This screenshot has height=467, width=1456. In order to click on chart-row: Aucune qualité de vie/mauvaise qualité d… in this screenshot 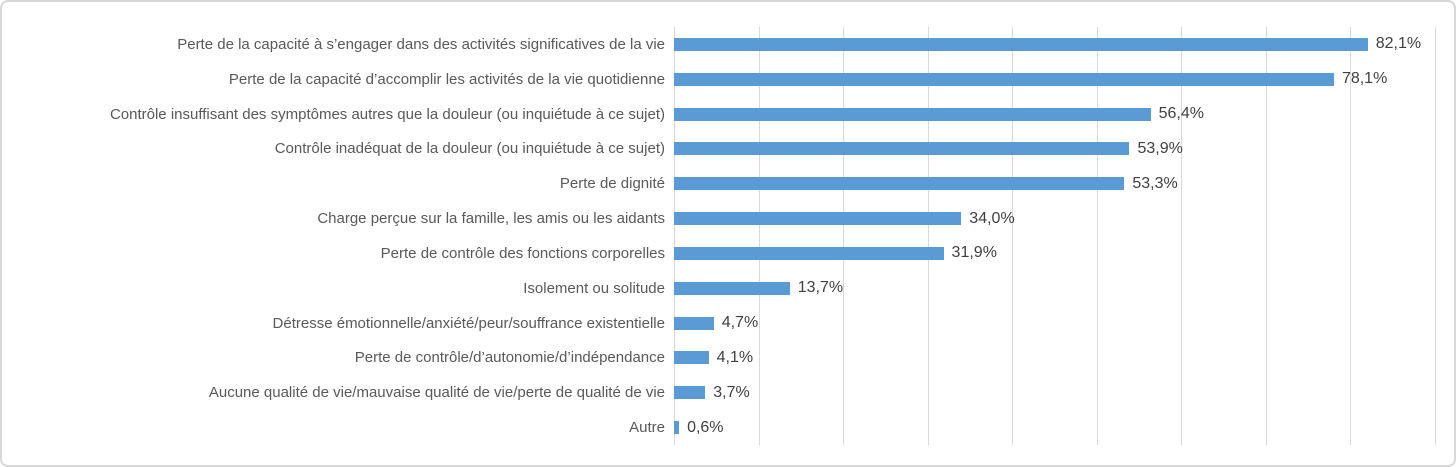, I will do `click(728, 392)`.